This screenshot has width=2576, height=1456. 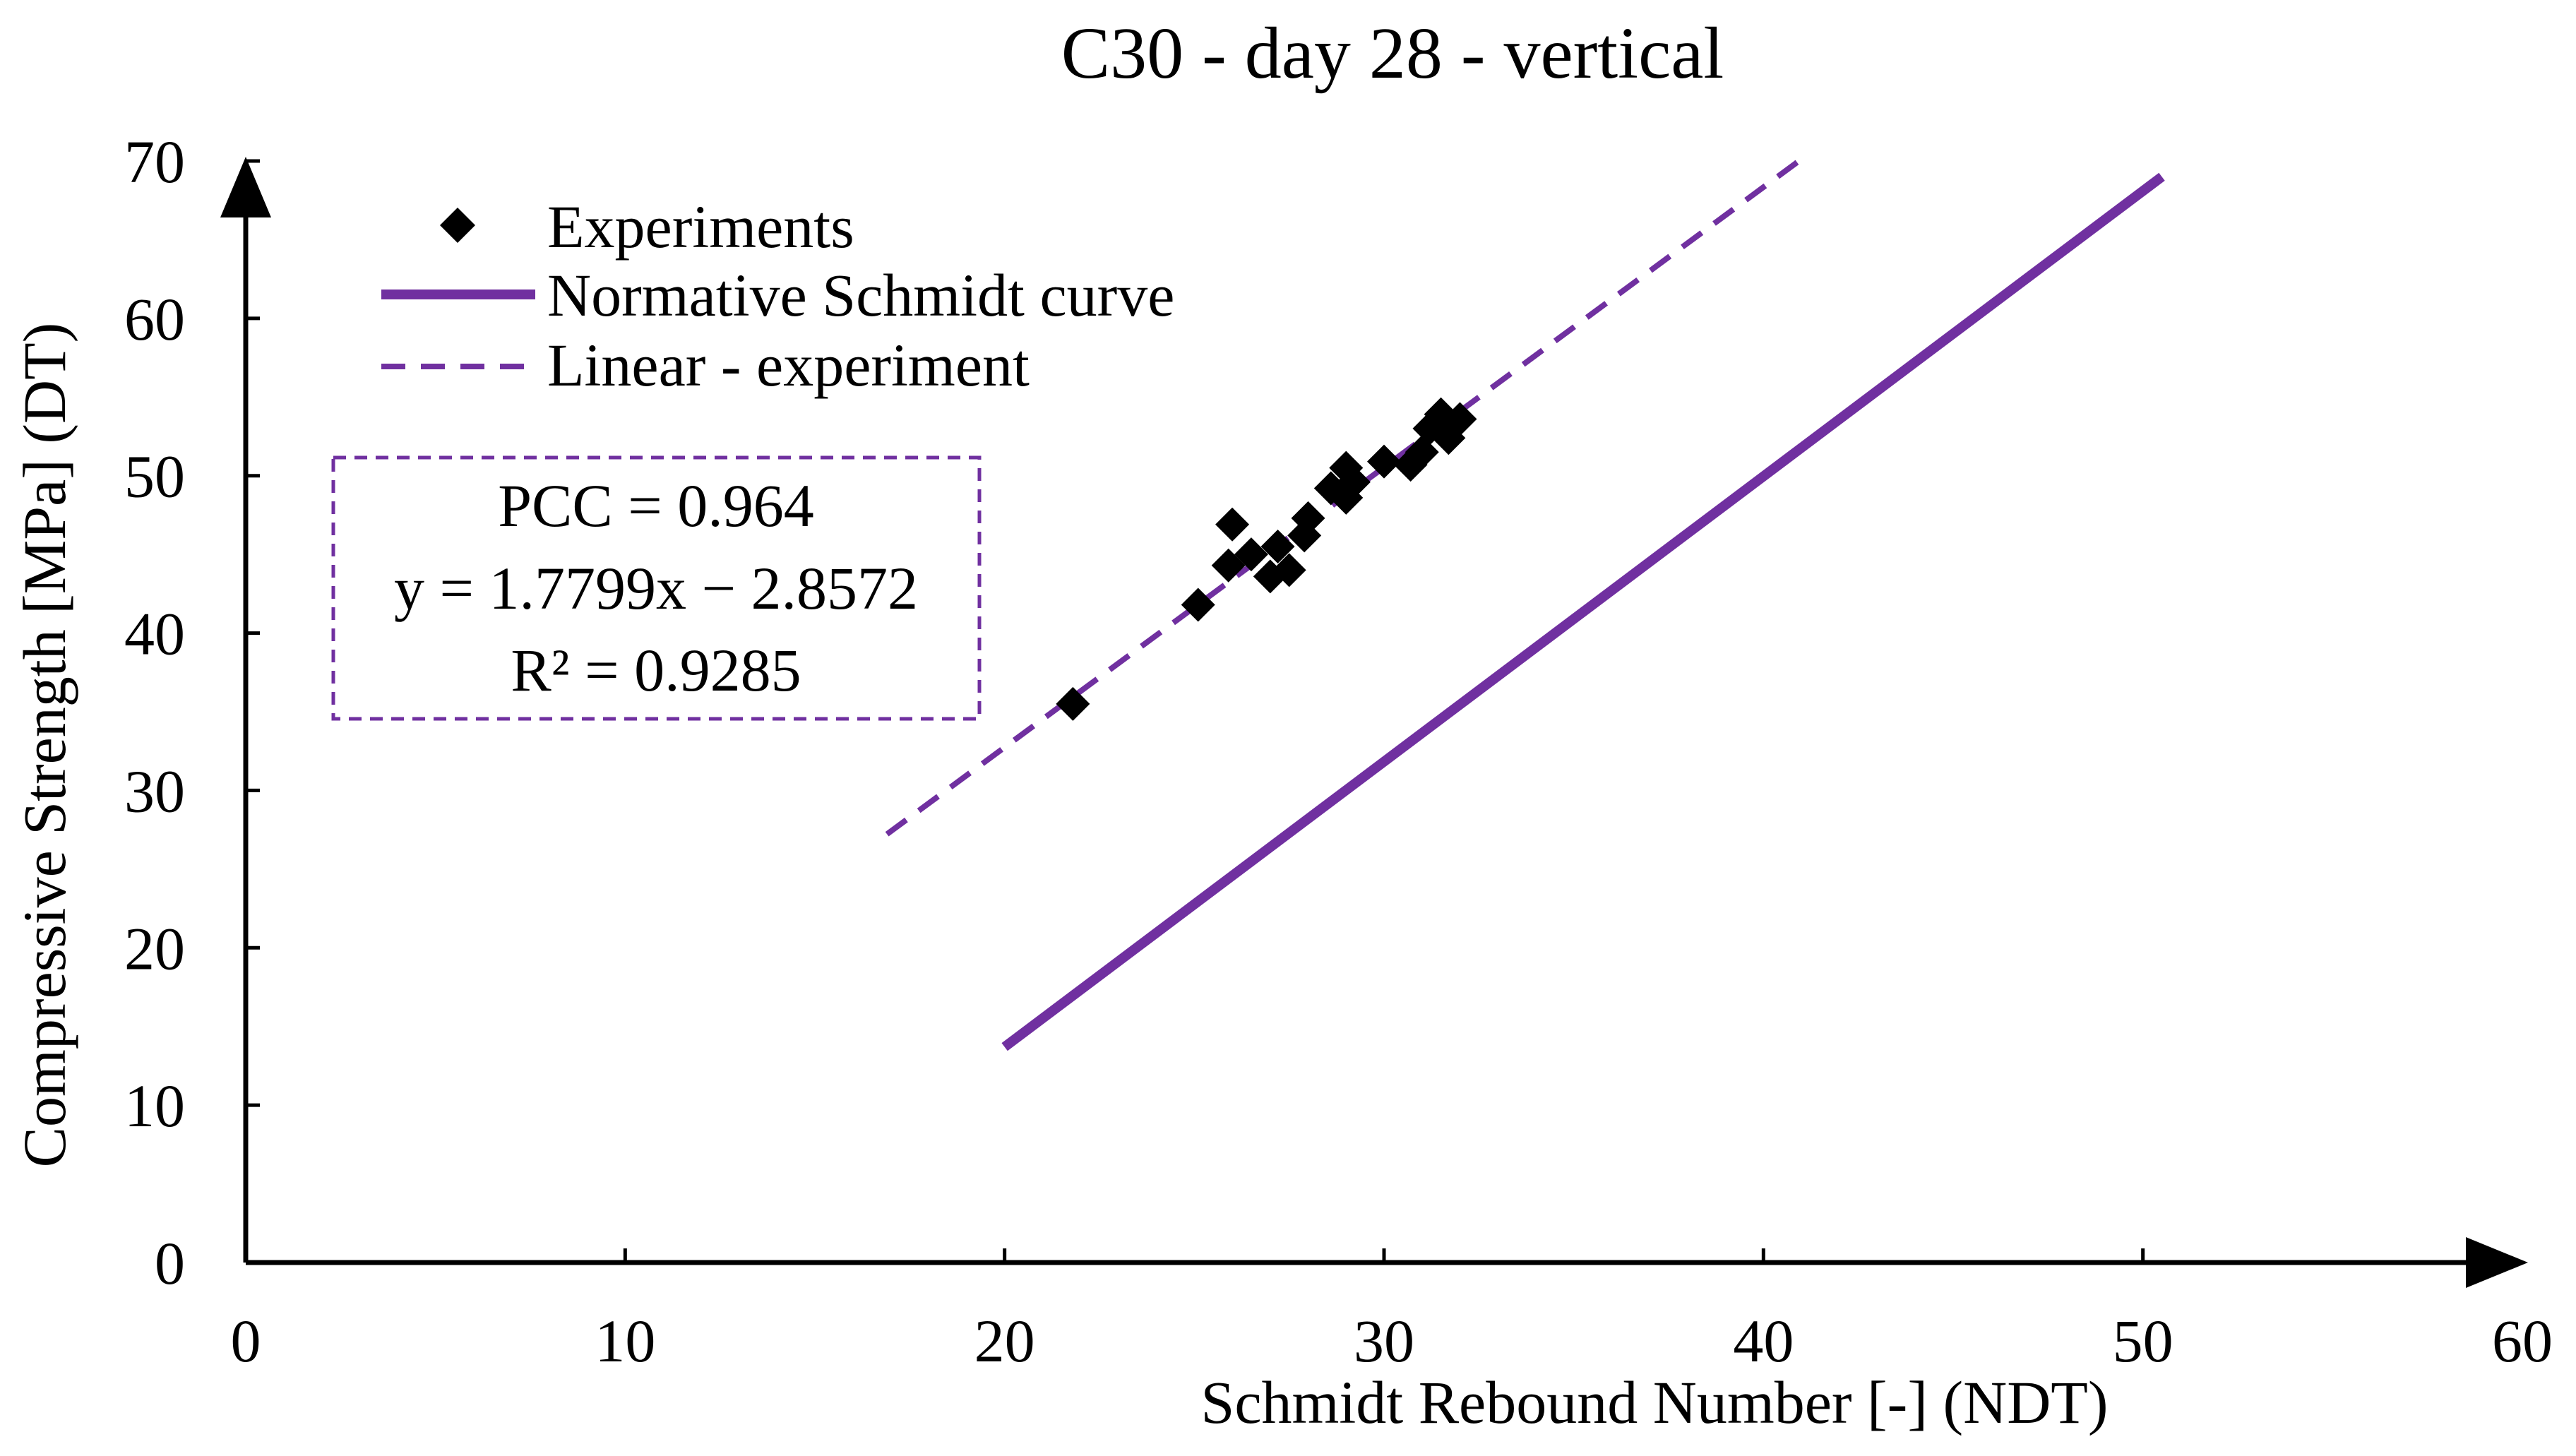 What do you see at coordinates (245, 187) in the screenshot?
I see `y-axis-arrowhead` at bounding box center [245, 187].